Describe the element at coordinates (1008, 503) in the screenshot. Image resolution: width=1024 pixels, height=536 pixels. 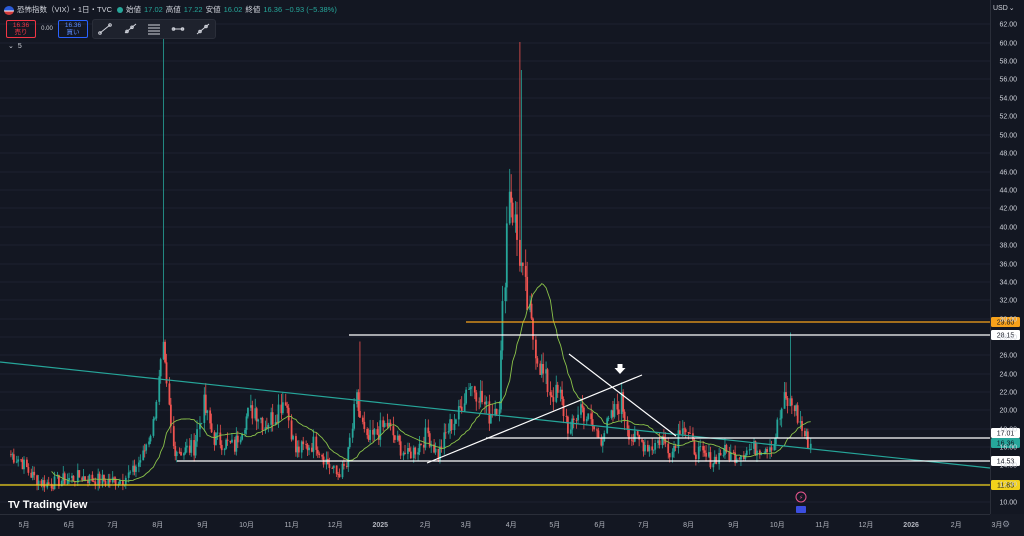
I see `y-tick-label: 10.00` at that location.